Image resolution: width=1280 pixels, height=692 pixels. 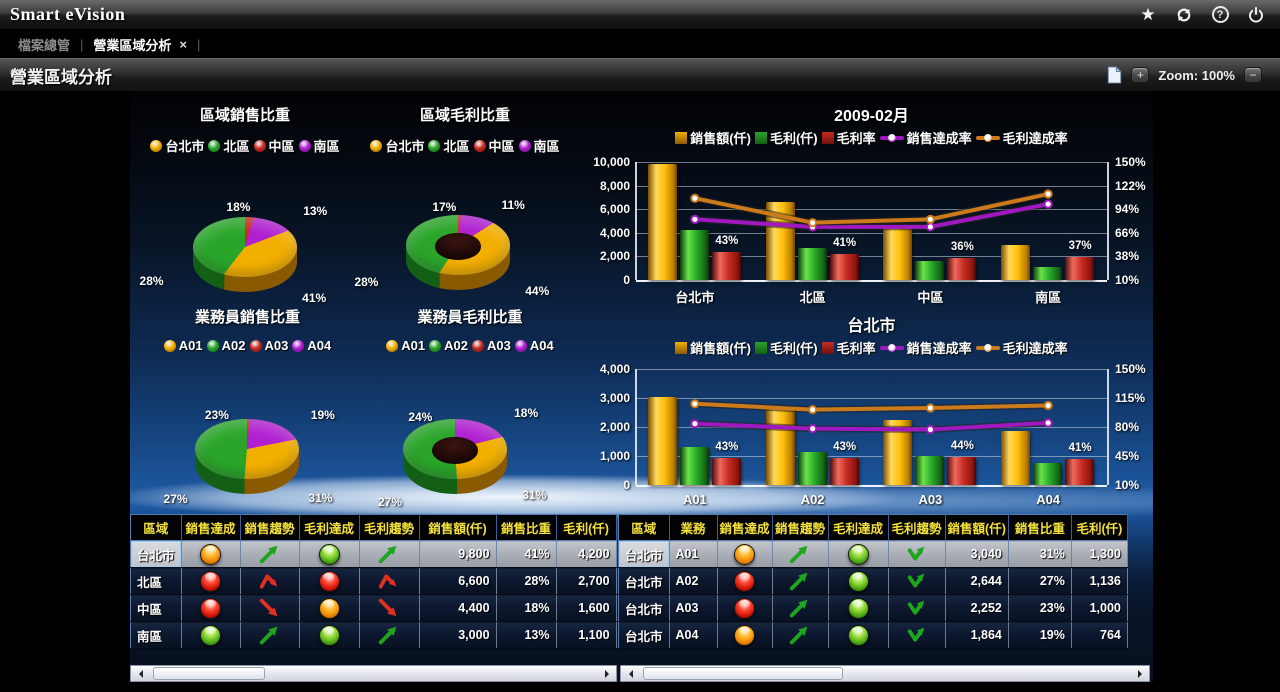 I want to click on report-toolbar: 營業區域分析 + Zoom: 100% −, so click(x=640, y=75).